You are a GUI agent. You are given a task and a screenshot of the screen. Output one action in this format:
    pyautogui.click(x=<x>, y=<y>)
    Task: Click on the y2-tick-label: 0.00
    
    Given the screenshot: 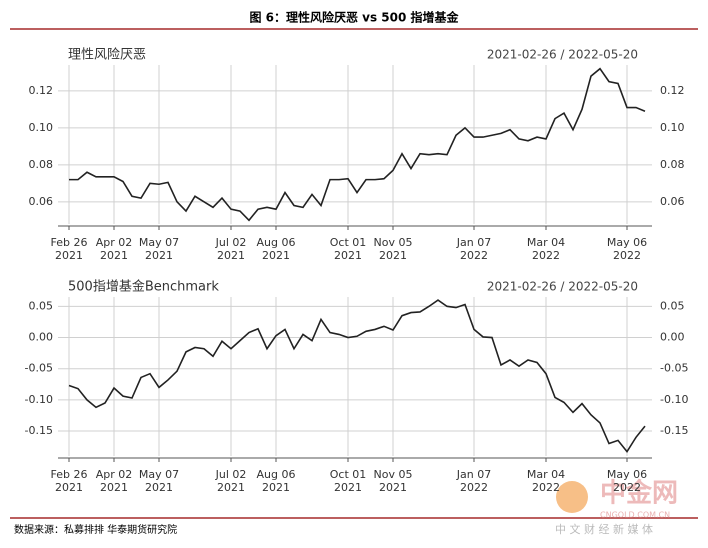 What is the action you would take?
    pyautogui.click(x=672, y=337)
    